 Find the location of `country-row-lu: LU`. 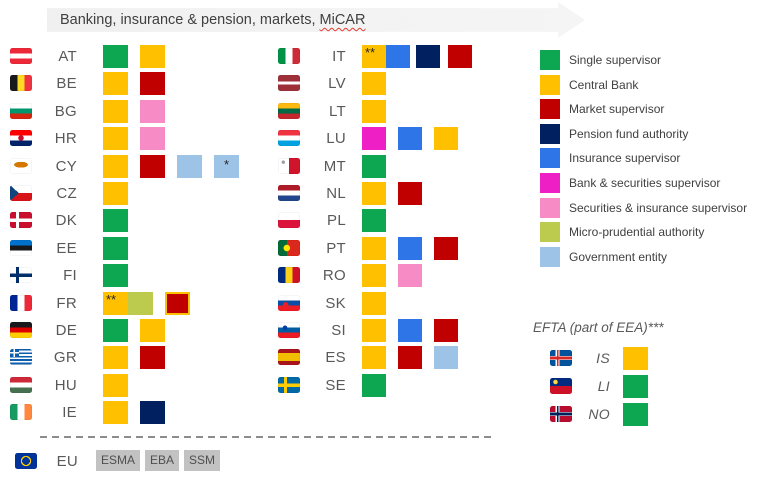

country-row-lu: LU is located at coordinates (379, 139).